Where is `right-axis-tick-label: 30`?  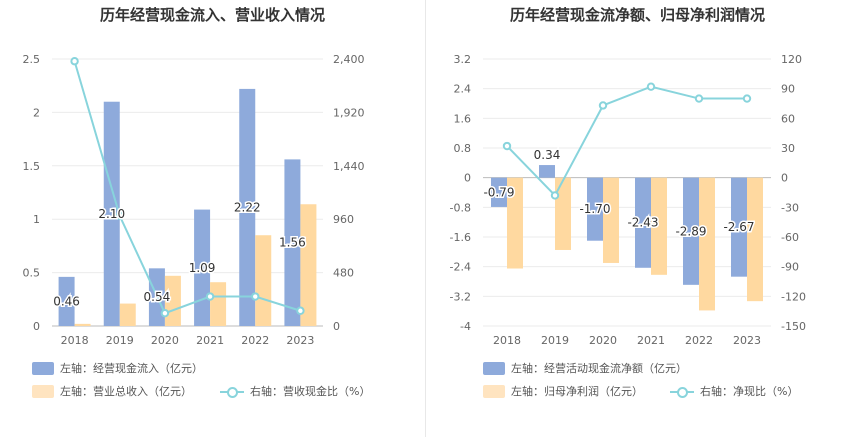
right-axis-tick-label: 30 is located at coordinates (788, 148).